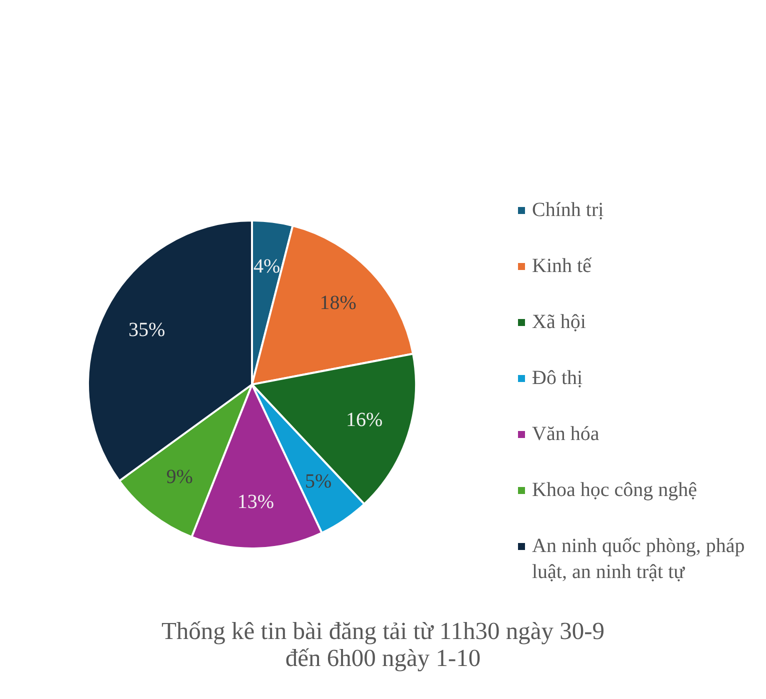  What do you see at coordinates (383, 645) in the screenshot?
I see `text: Thống kê tin bài đăng tải từ 11h30 ngày 30-9 đến 6h00 ngày 1-10` at bounding box center [383, 645].